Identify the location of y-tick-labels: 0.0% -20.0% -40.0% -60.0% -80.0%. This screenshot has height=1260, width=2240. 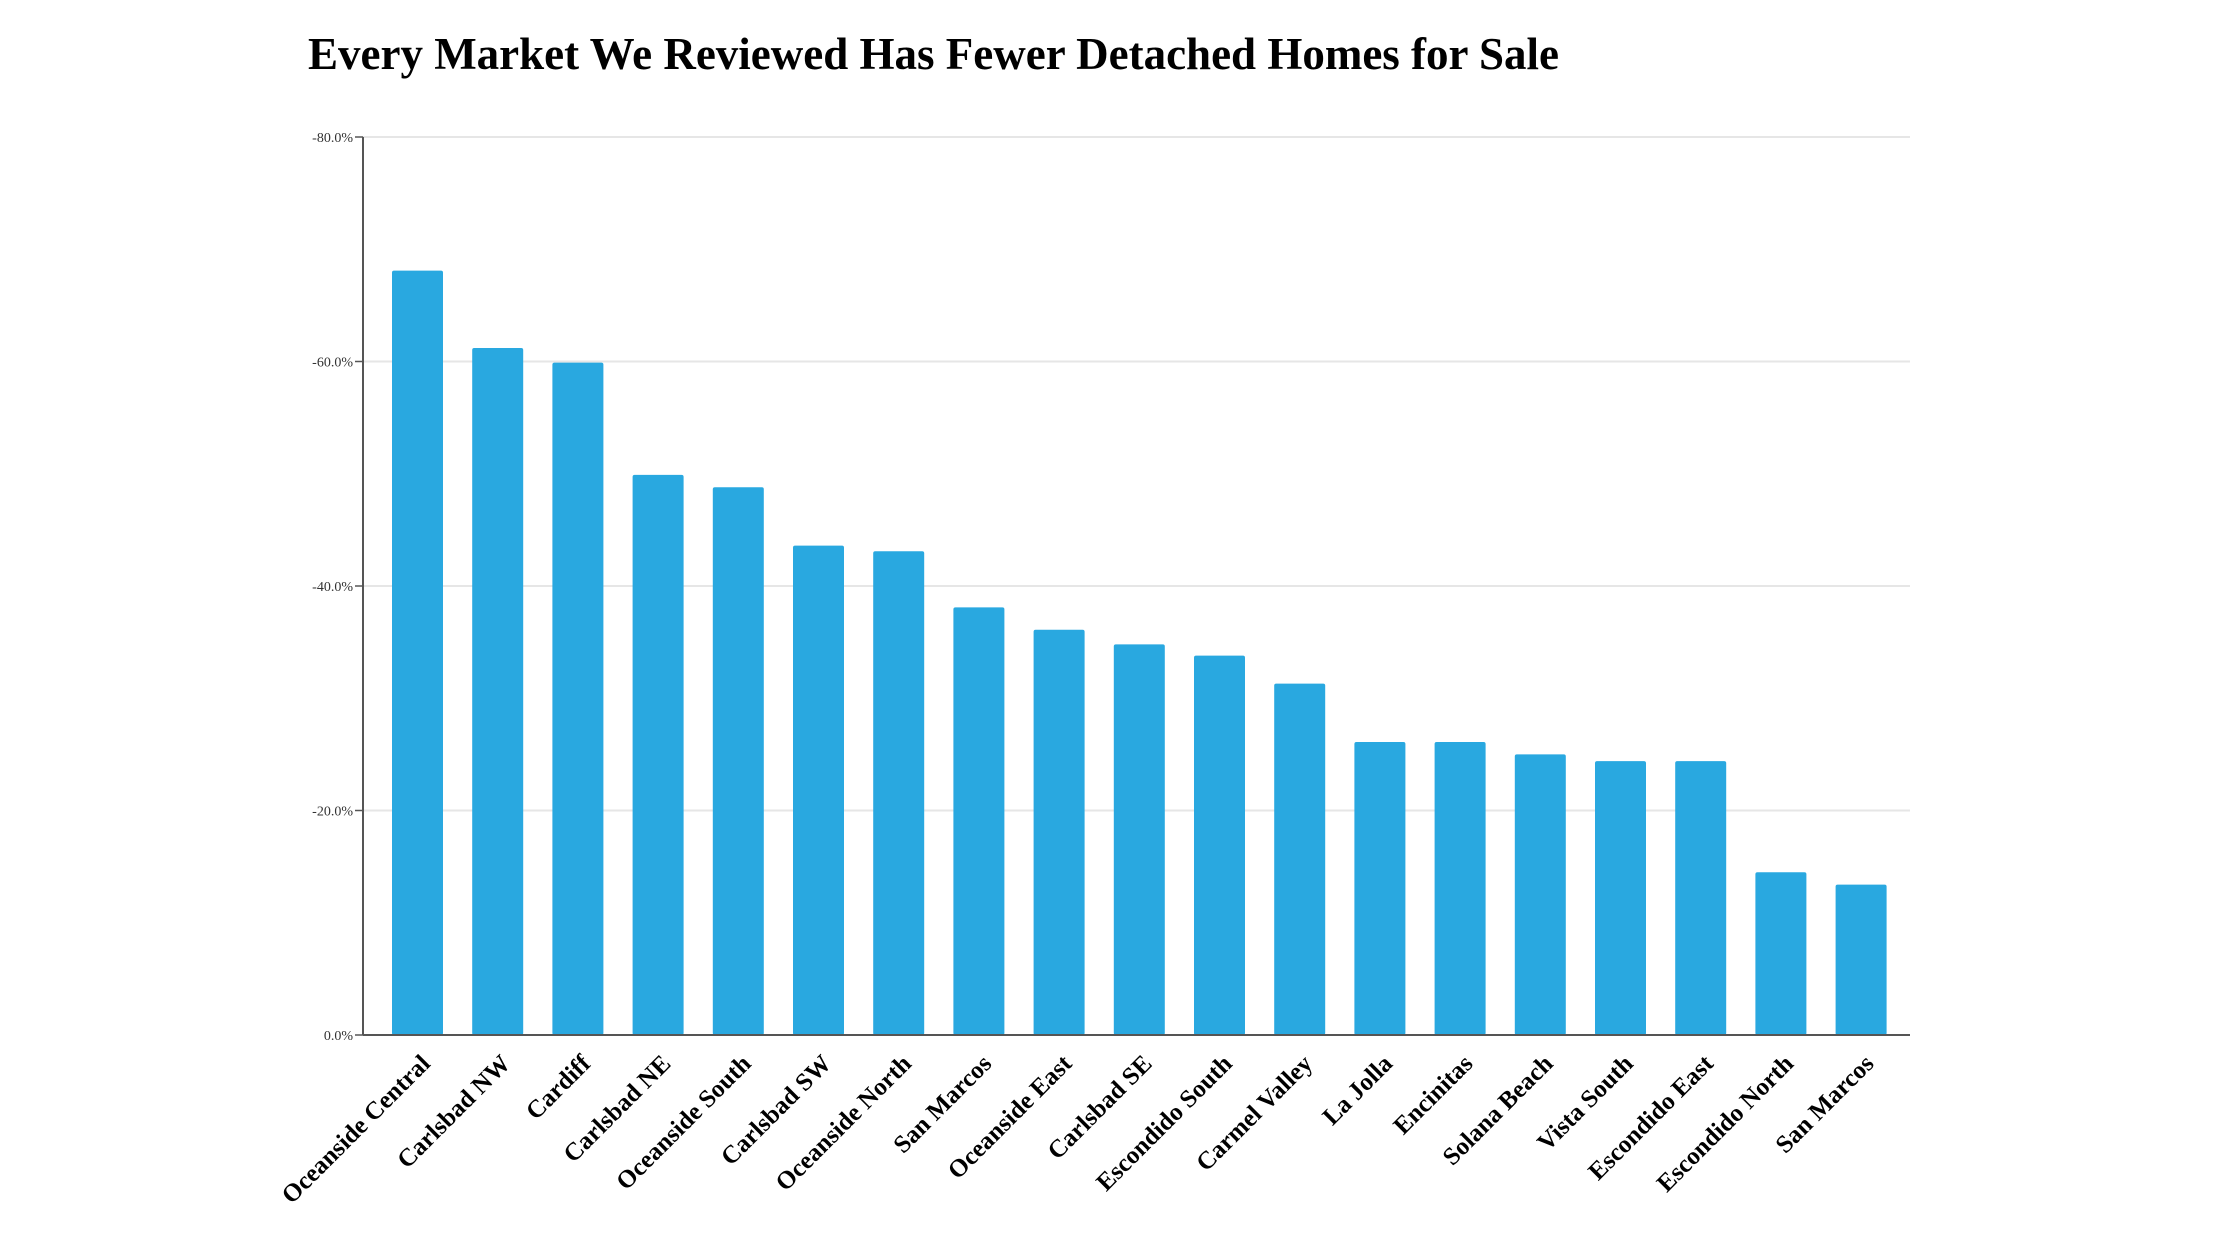
(332, 587).